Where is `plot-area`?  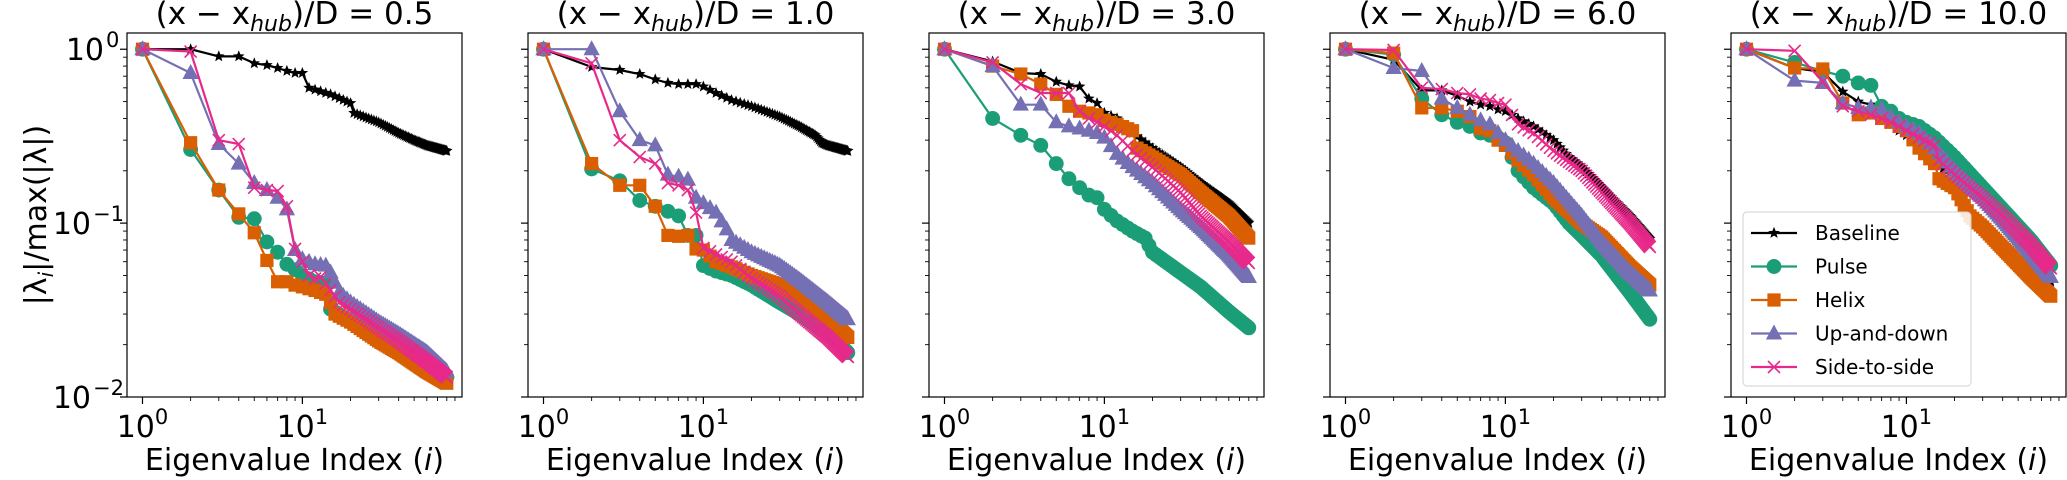
plot-area is located at coordinates (1497, 215).